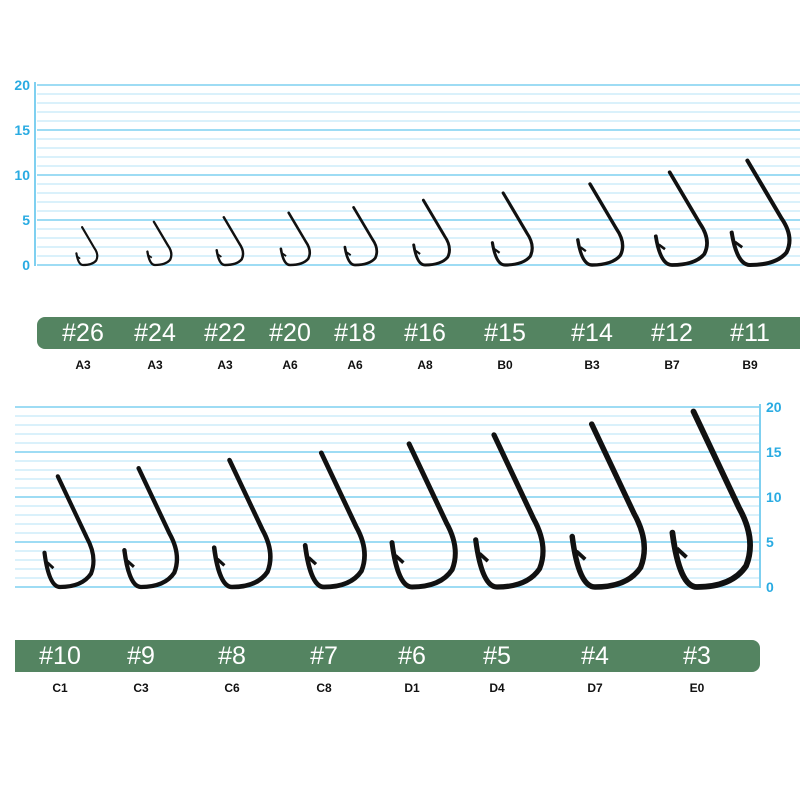  What do you see at coordinates (324, 656) in the screenshot?
I see `hook-size-label: #7` at bounding box center [324, 656].